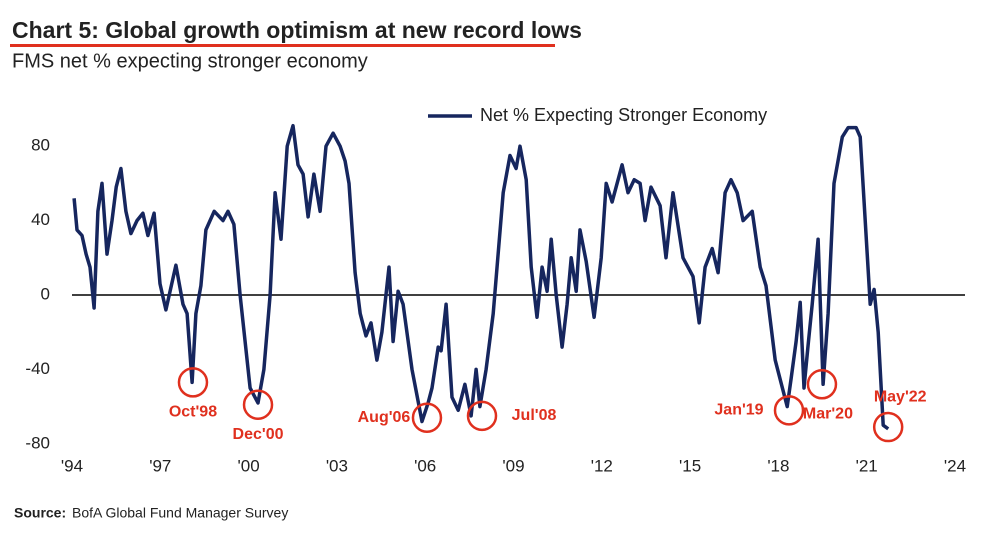 The image size is (982, 538). Describe the element at coordinates (690, 465) in the screenshot. I see `x-tick-label: '15` at that location.